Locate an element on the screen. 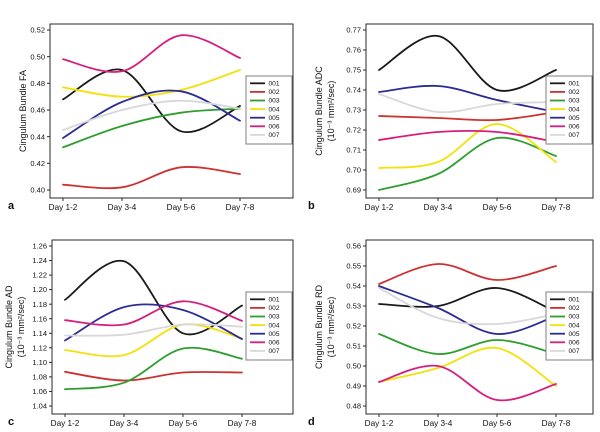 Image resolution: width=600 pixels, height=432 pixels. y-tick-label: 0.76 is located at coordinates (353, 50).